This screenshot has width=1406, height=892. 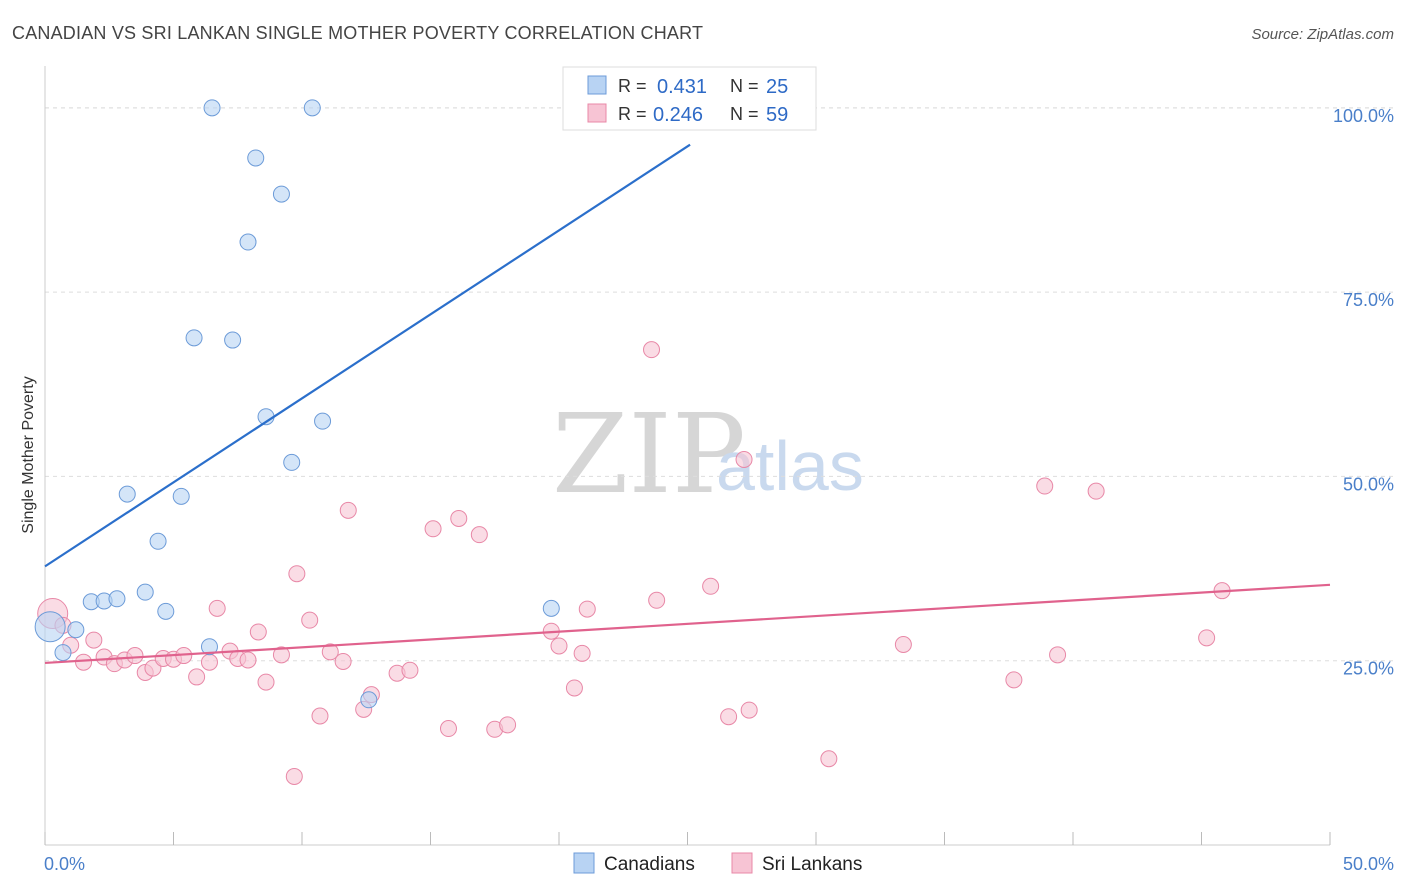 What do you see at coordinates (682, 87) in the screenshot?
I see `stats-r-value-canadians: 0.431` at bounding box center [682, 87].